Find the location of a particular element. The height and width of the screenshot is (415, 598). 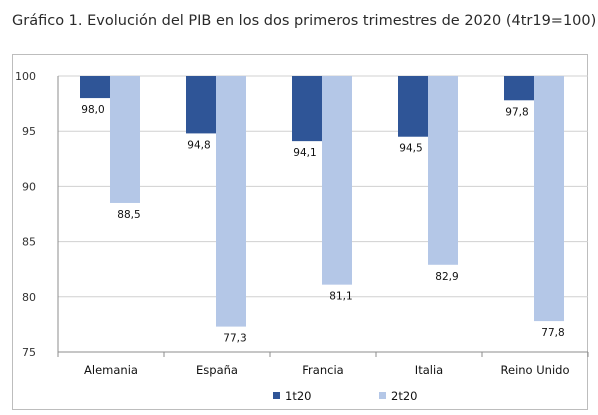

bar-2t20-reino-unido is located at coordinates (549, 199).